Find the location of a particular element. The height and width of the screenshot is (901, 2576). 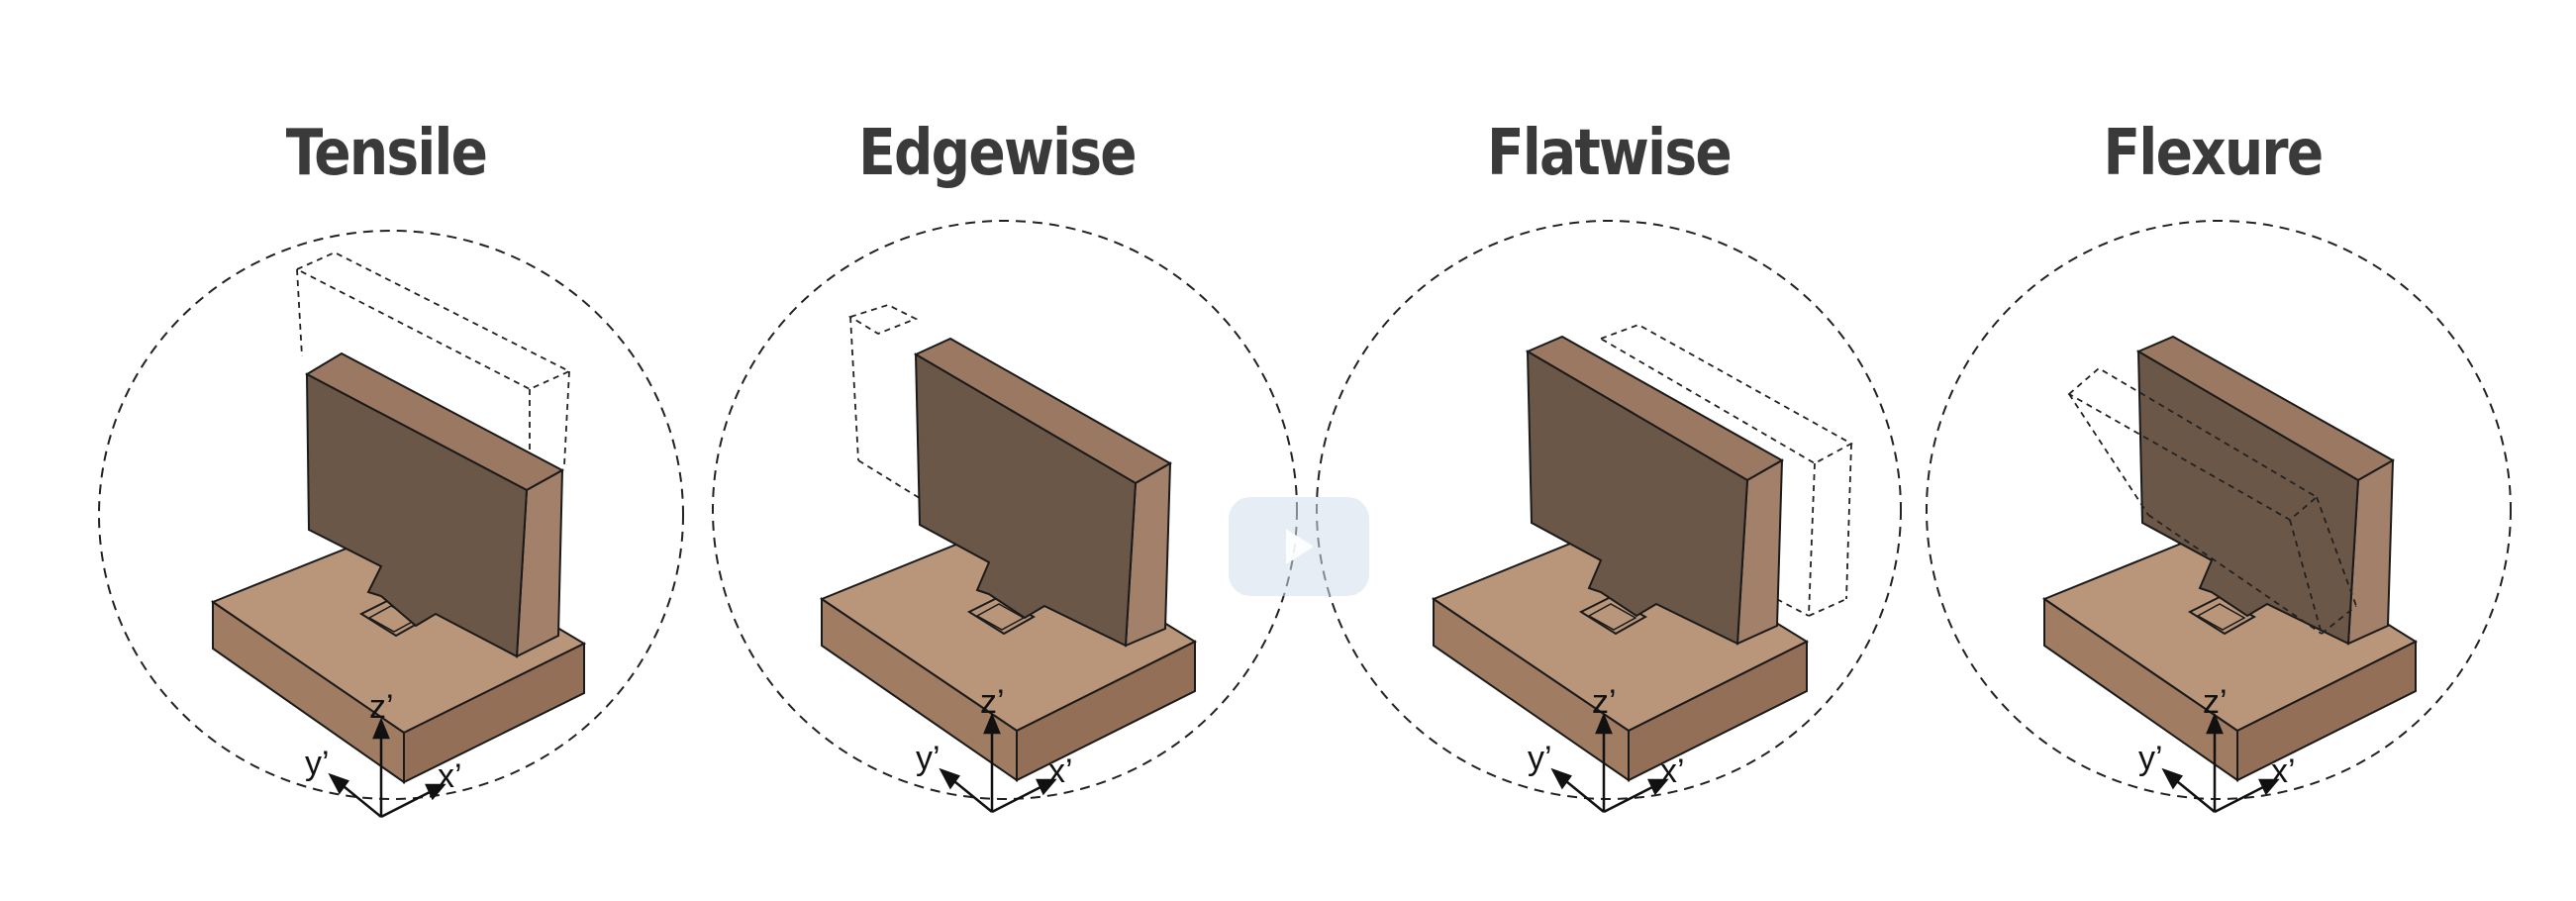

play-triangle-icon is located at coordinates (1300, 546).